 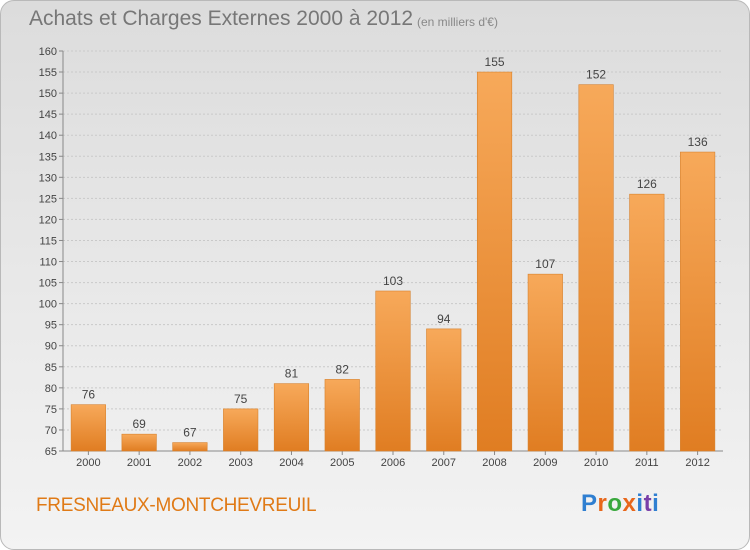 I want to click on bar-2001, so click(x=139, y=442).